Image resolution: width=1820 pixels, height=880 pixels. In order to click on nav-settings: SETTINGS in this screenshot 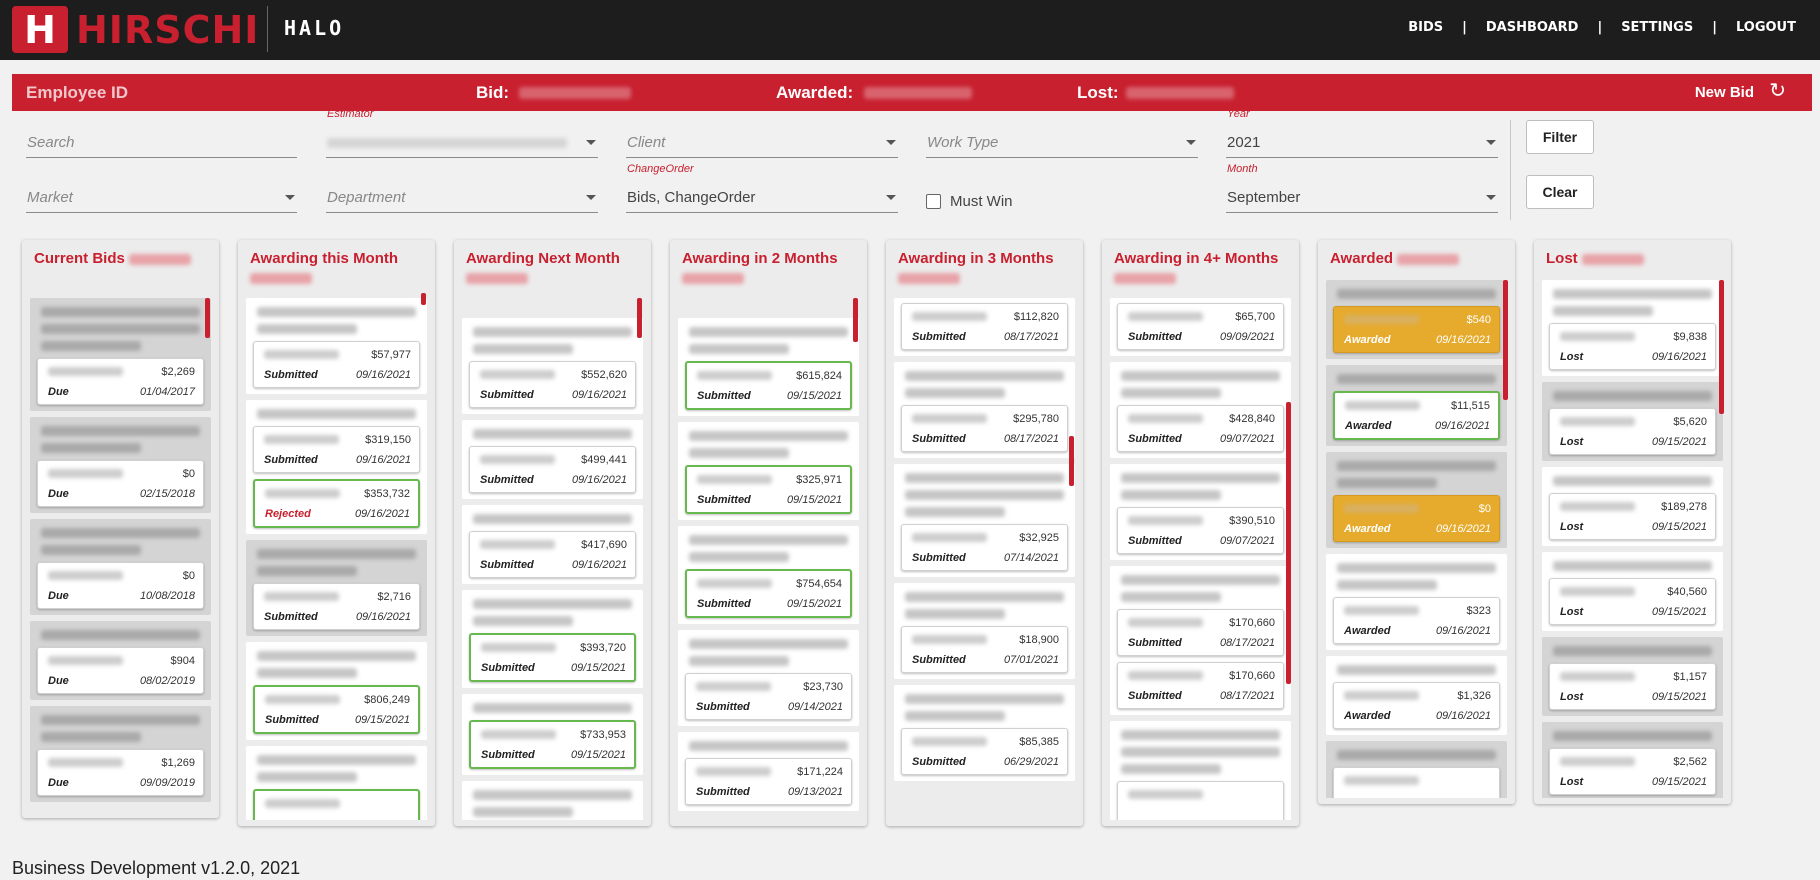, I will do `click(1657, 27)`.